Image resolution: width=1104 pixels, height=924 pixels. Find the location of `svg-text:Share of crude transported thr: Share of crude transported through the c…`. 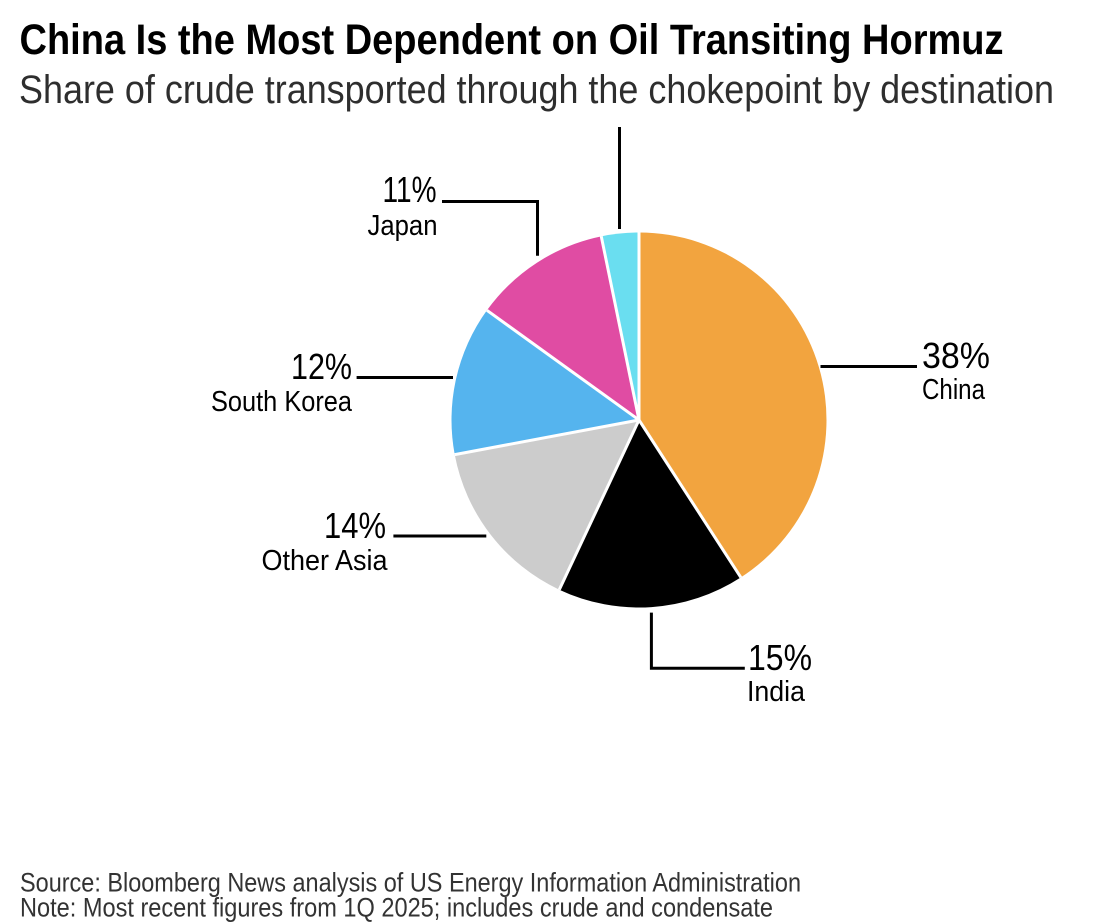

svg-text:Share of crude transported thr: Share of crude transported through the c… is located at coordinates (536, 90).